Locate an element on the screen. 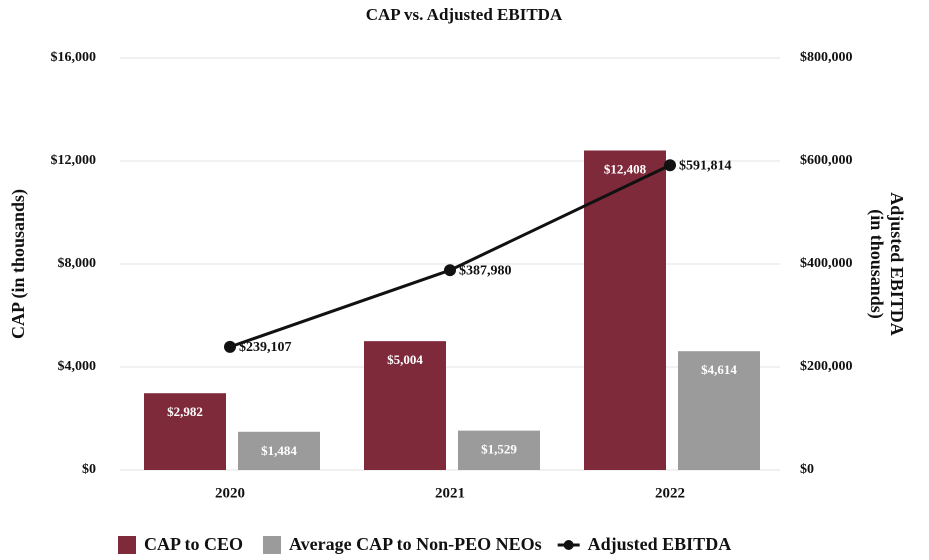  y-tick-label: $0 is located at coordinates (89, 469).